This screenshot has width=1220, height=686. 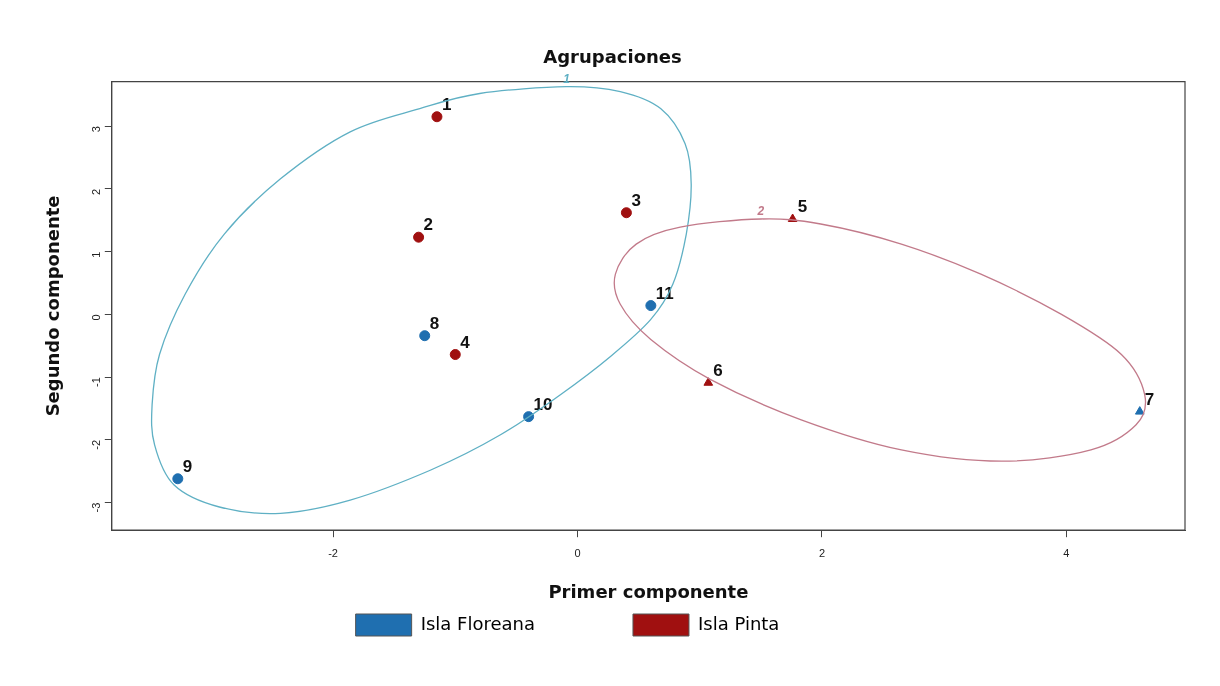 What do you see at coordinates (446, 104) in the screenshot?
I see `annotation: 1` at bounding box center [446, 104].